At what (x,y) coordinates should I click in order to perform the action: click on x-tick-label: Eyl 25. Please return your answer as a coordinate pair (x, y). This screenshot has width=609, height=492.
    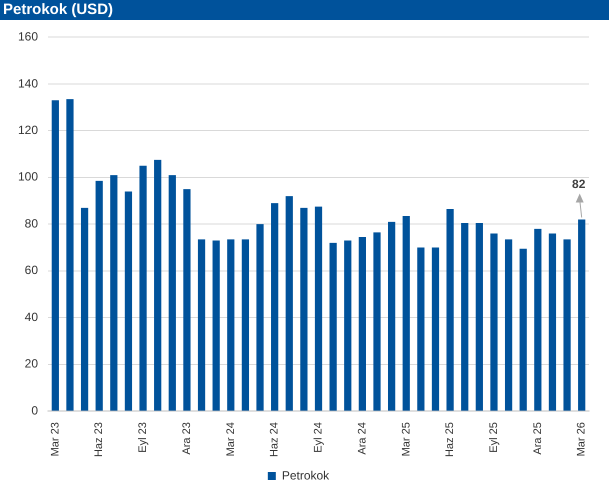
    Looking at the image, I should click on (494, 437).